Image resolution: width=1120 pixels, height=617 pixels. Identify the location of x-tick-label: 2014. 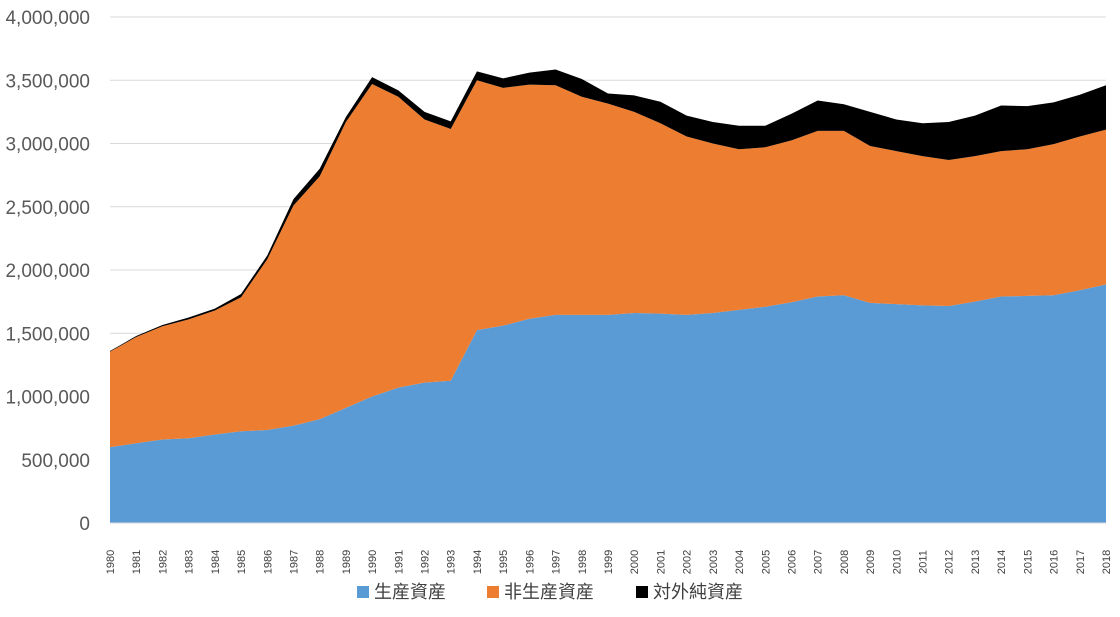
(1002, 562).